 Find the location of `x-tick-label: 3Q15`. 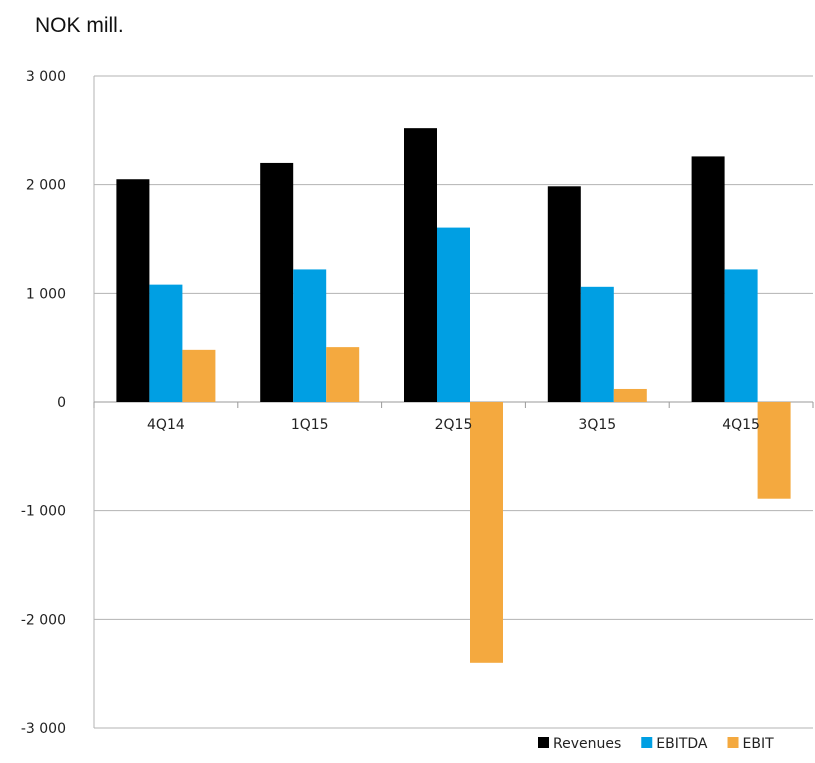

x-tick-label: 3Q15 is located at coordinates (597, 425).